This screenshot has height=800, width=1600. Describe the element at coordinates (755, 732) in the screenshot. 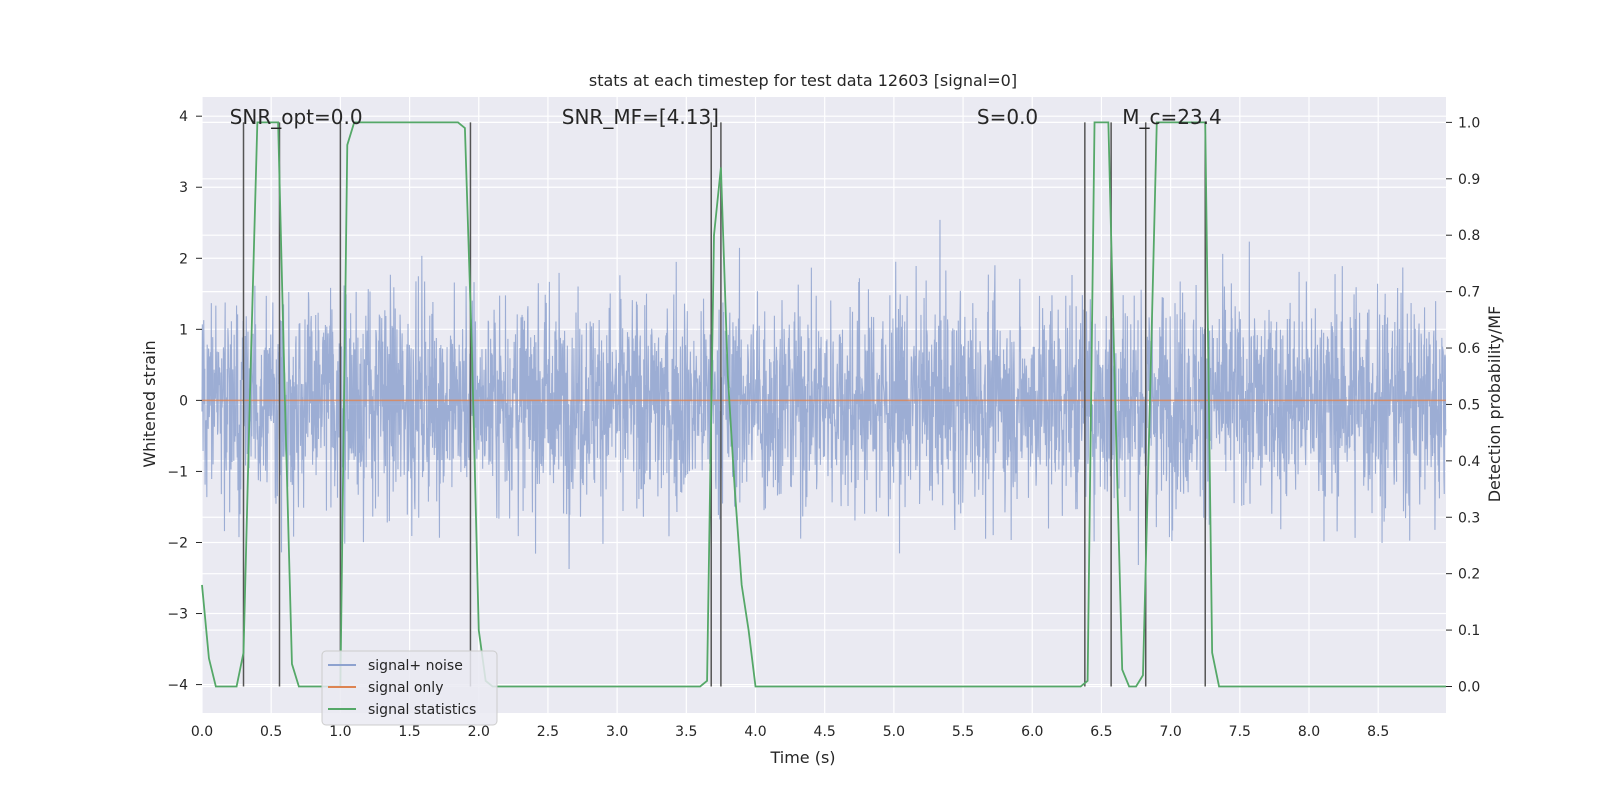

I see `x-tick-label: 4.0` at that location.